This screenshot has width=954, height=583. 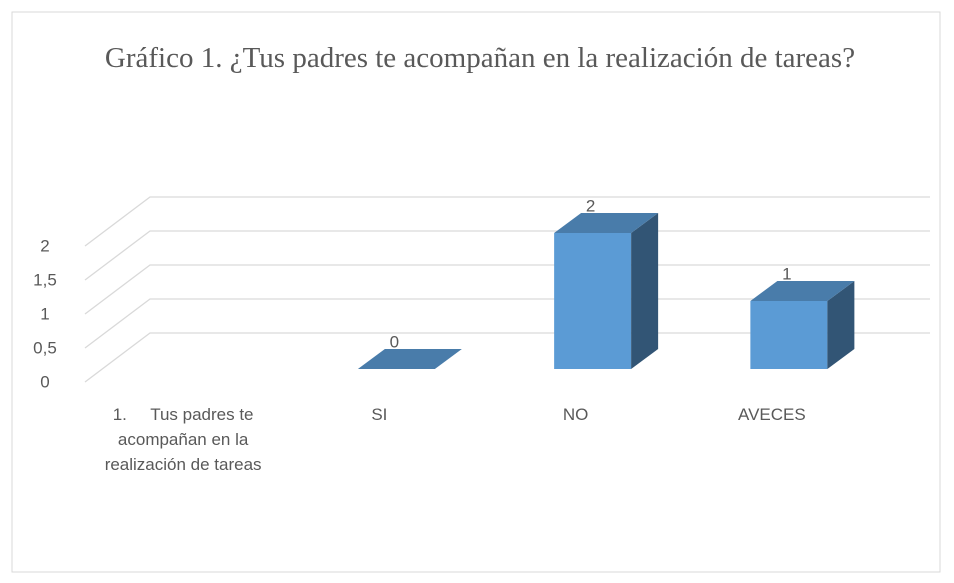 I want to click on x-tick-label: NO, so click(x=575, y=414).